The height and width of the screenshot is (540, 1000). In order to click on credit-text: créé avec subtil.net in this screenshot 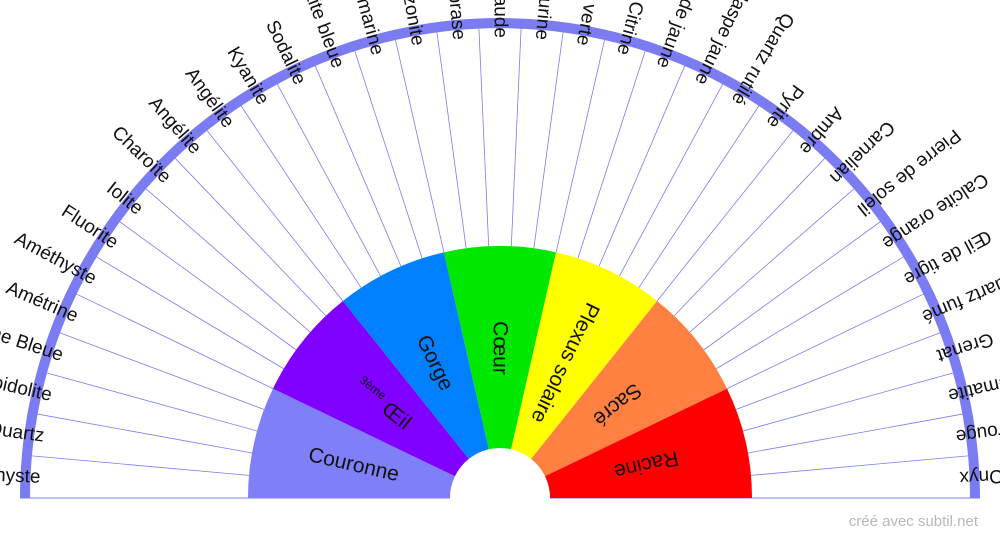, I will do `click(913, 521)`.